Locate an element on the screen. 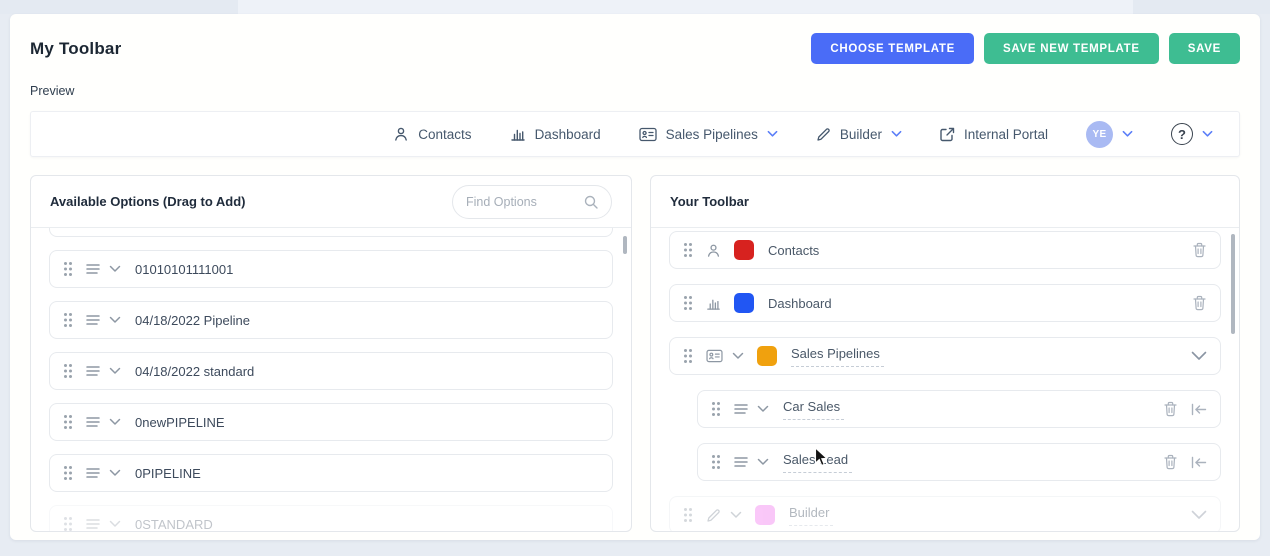  preview-item-builder: Builder is located at coordinates (859, 134).